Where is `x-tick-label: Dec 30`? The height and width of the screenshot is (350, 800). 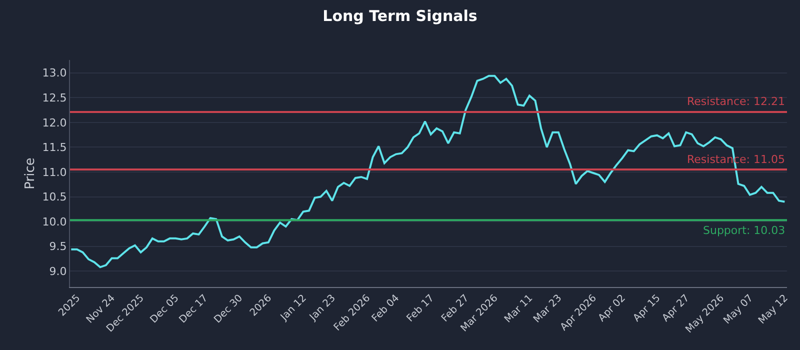
x-tick-label: Dec 30 is located at coordinates (229, 309).